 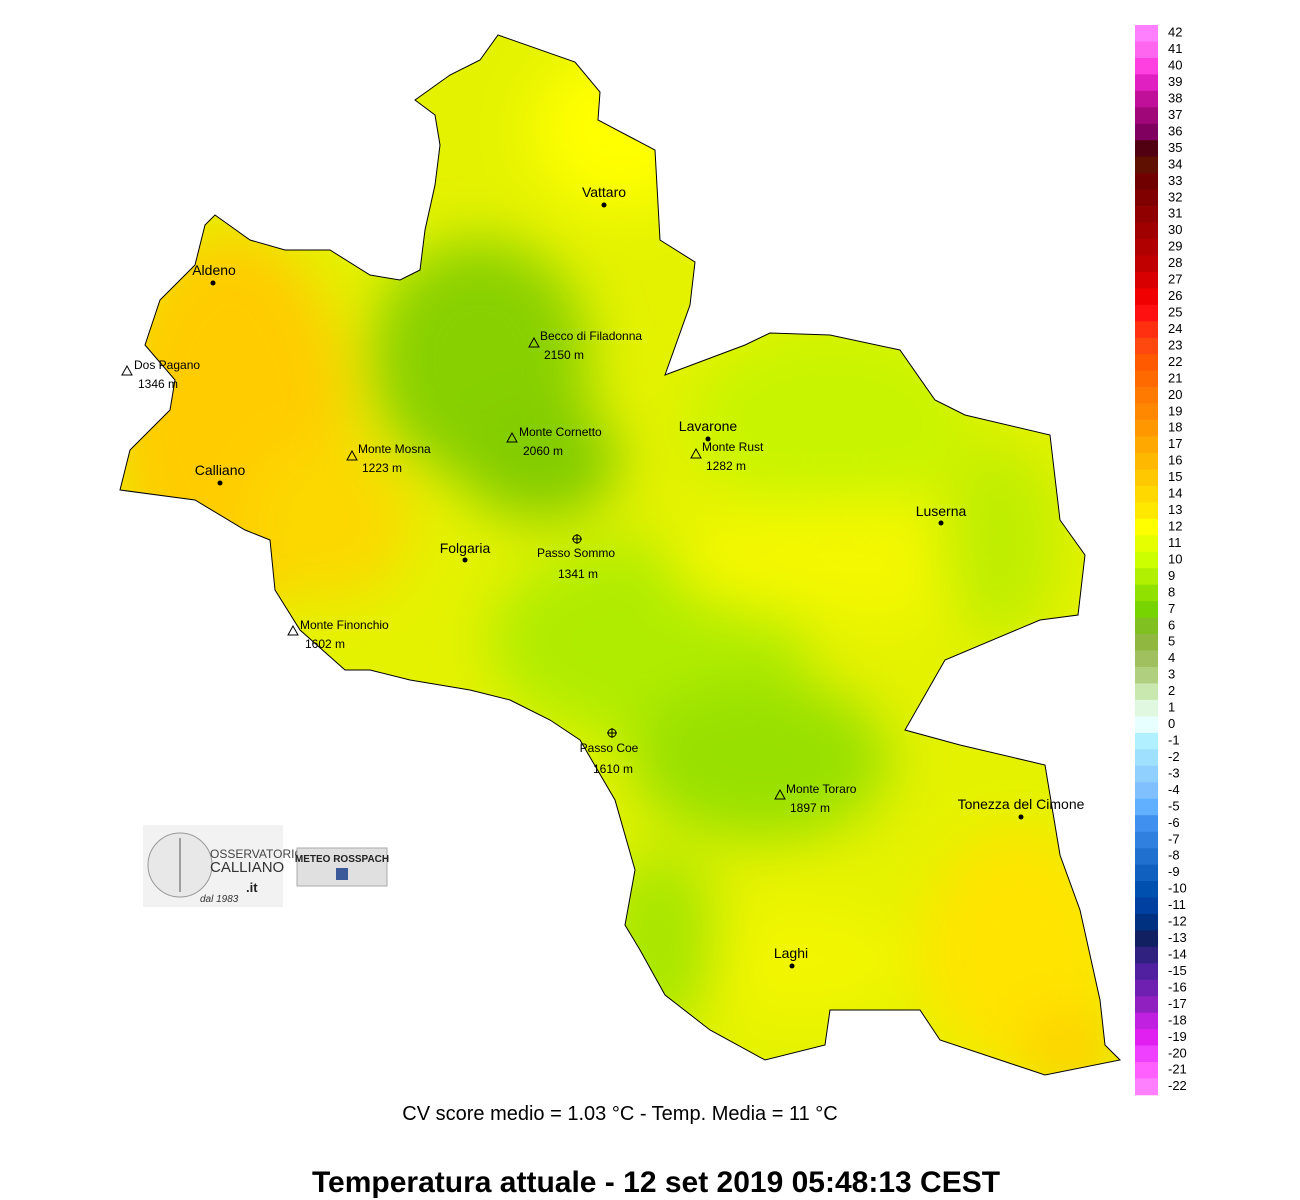 What do you see at coordinates (1175, 509) in the screenshot?
I see `legend-label: 13` at bounding box center [1175, 509].